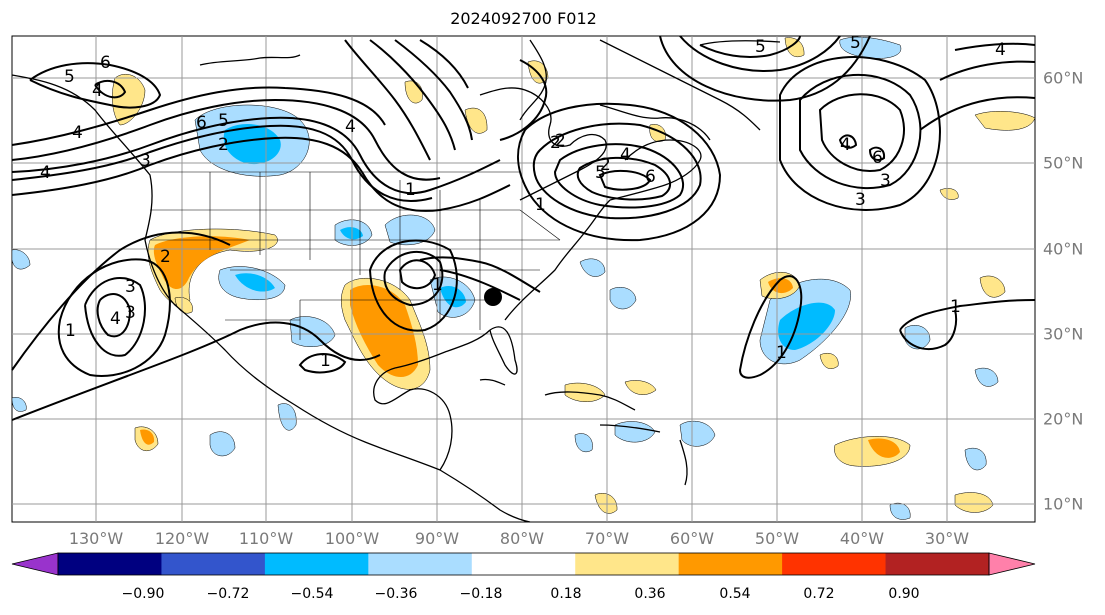  I want to click on colorbar-tick-label: −0.72, so click(228, 594).